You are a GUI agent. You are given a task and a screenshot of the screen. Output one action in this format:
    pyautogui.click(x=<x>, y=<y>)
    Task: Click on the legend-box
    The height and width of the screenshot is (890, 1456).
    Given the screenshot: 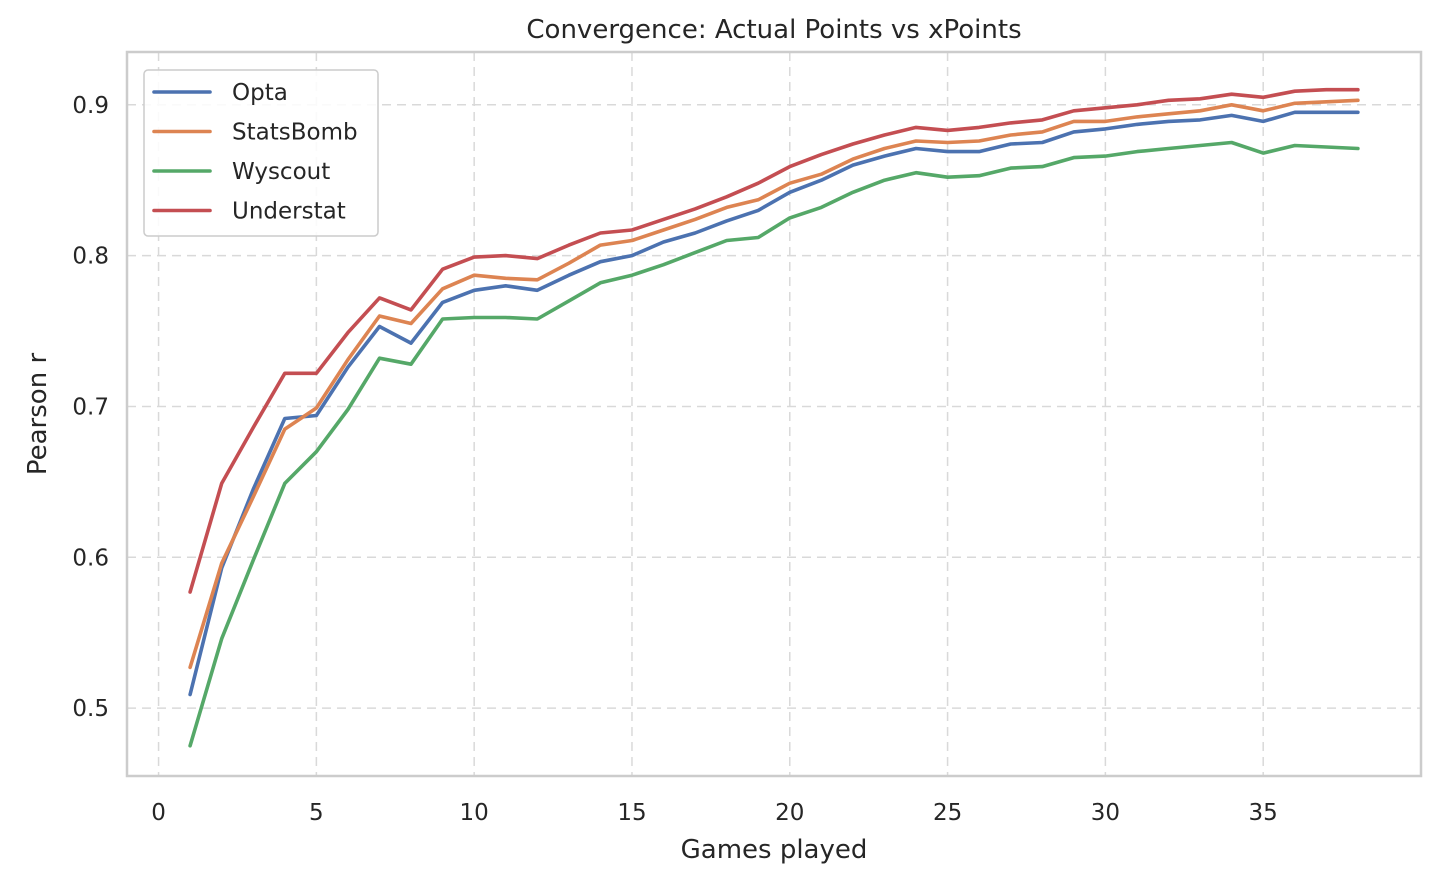 What is the action you would take?
    pyautogui.click(x=261, y=153)
    